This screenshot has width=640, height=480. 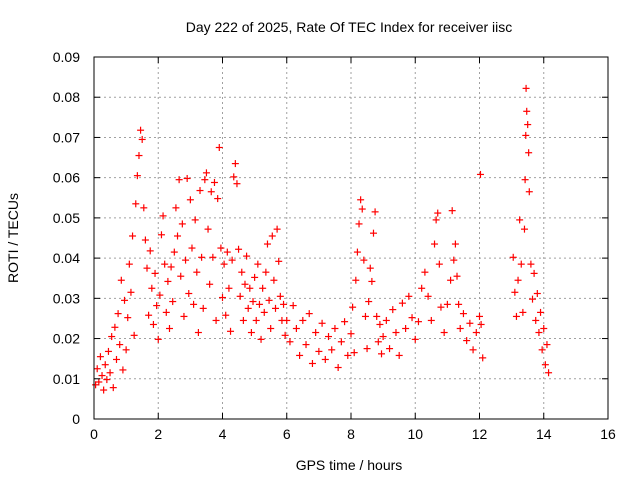 I want to click on x-tick-label: 16, so click(x=608, y=434).